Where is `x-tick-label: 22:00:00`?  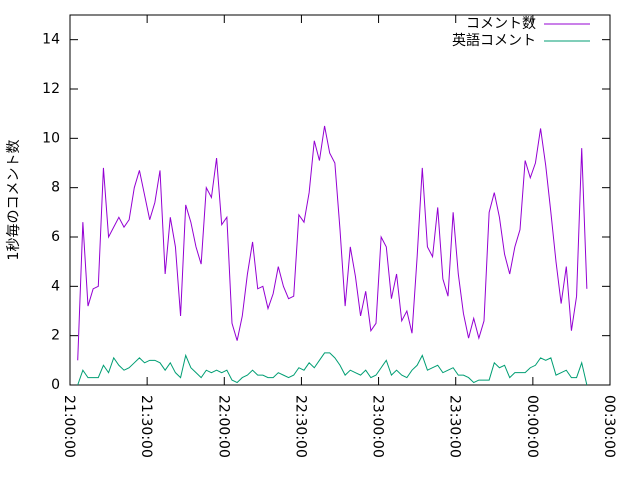 x-tick-label: 22:00:00 is located at coordinates (223, 426).